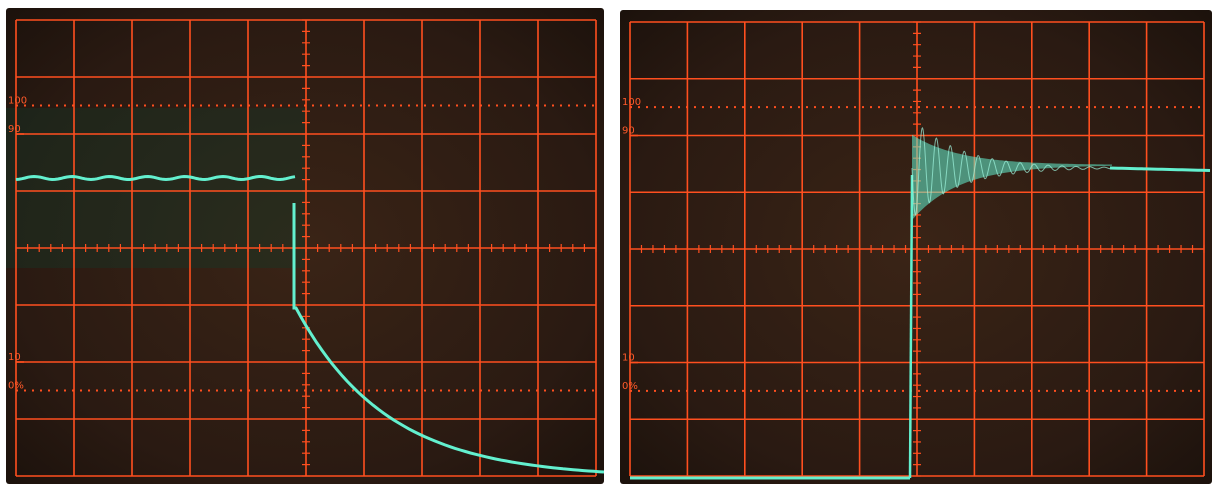  Describe the element at coordinates (911, 326) in the screenshot. I see `trace-rising-edge` at that location.